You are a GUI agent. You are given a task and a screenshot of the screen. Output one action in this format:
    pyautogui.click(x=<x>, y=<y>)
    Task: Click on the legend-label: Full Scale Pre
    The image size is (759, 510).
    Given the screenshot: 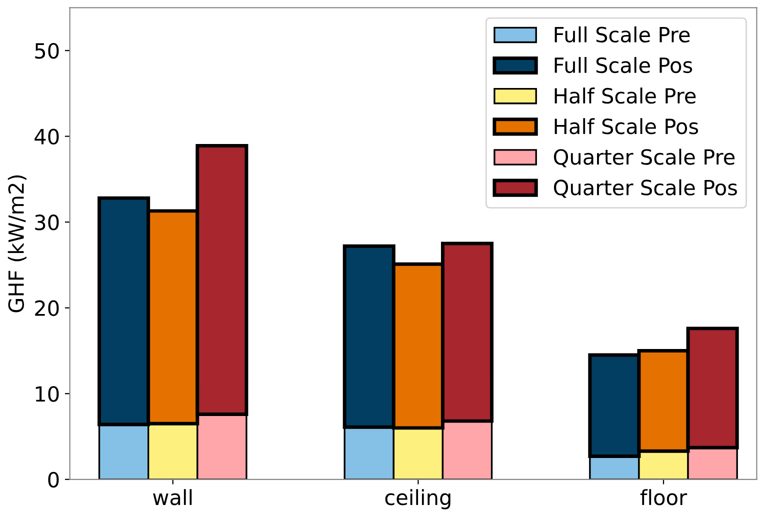 What is the action you would take?
    pyautogui.click(x=622, y=34)
    